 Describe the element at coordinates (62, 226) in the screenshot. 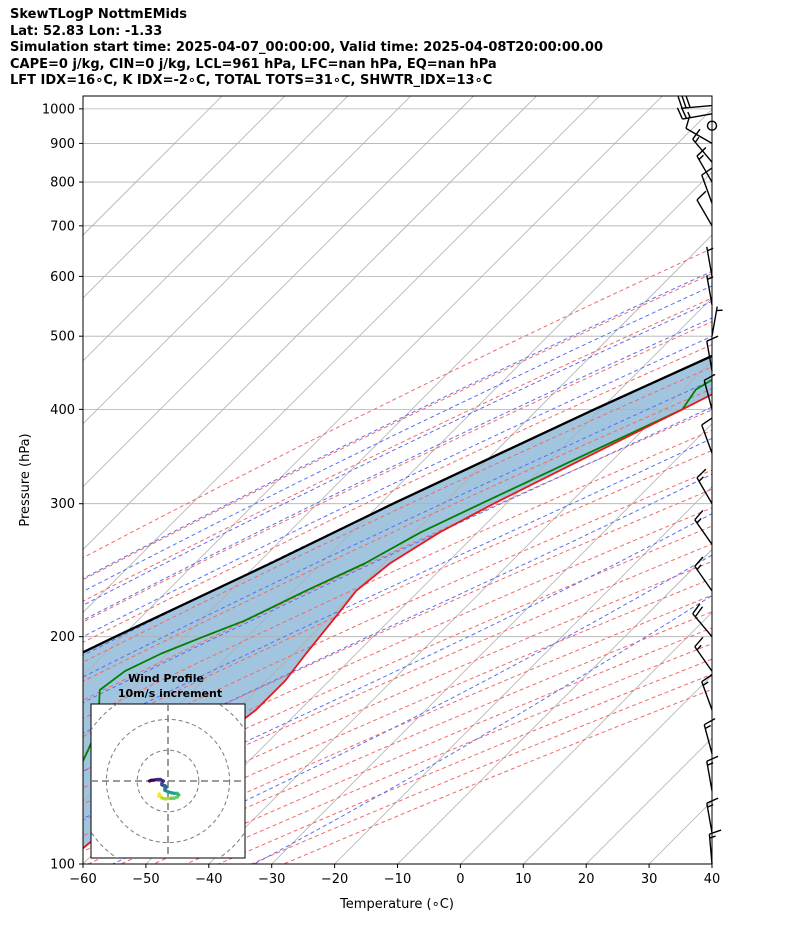

I see `y-tick-label: 700` at that location.